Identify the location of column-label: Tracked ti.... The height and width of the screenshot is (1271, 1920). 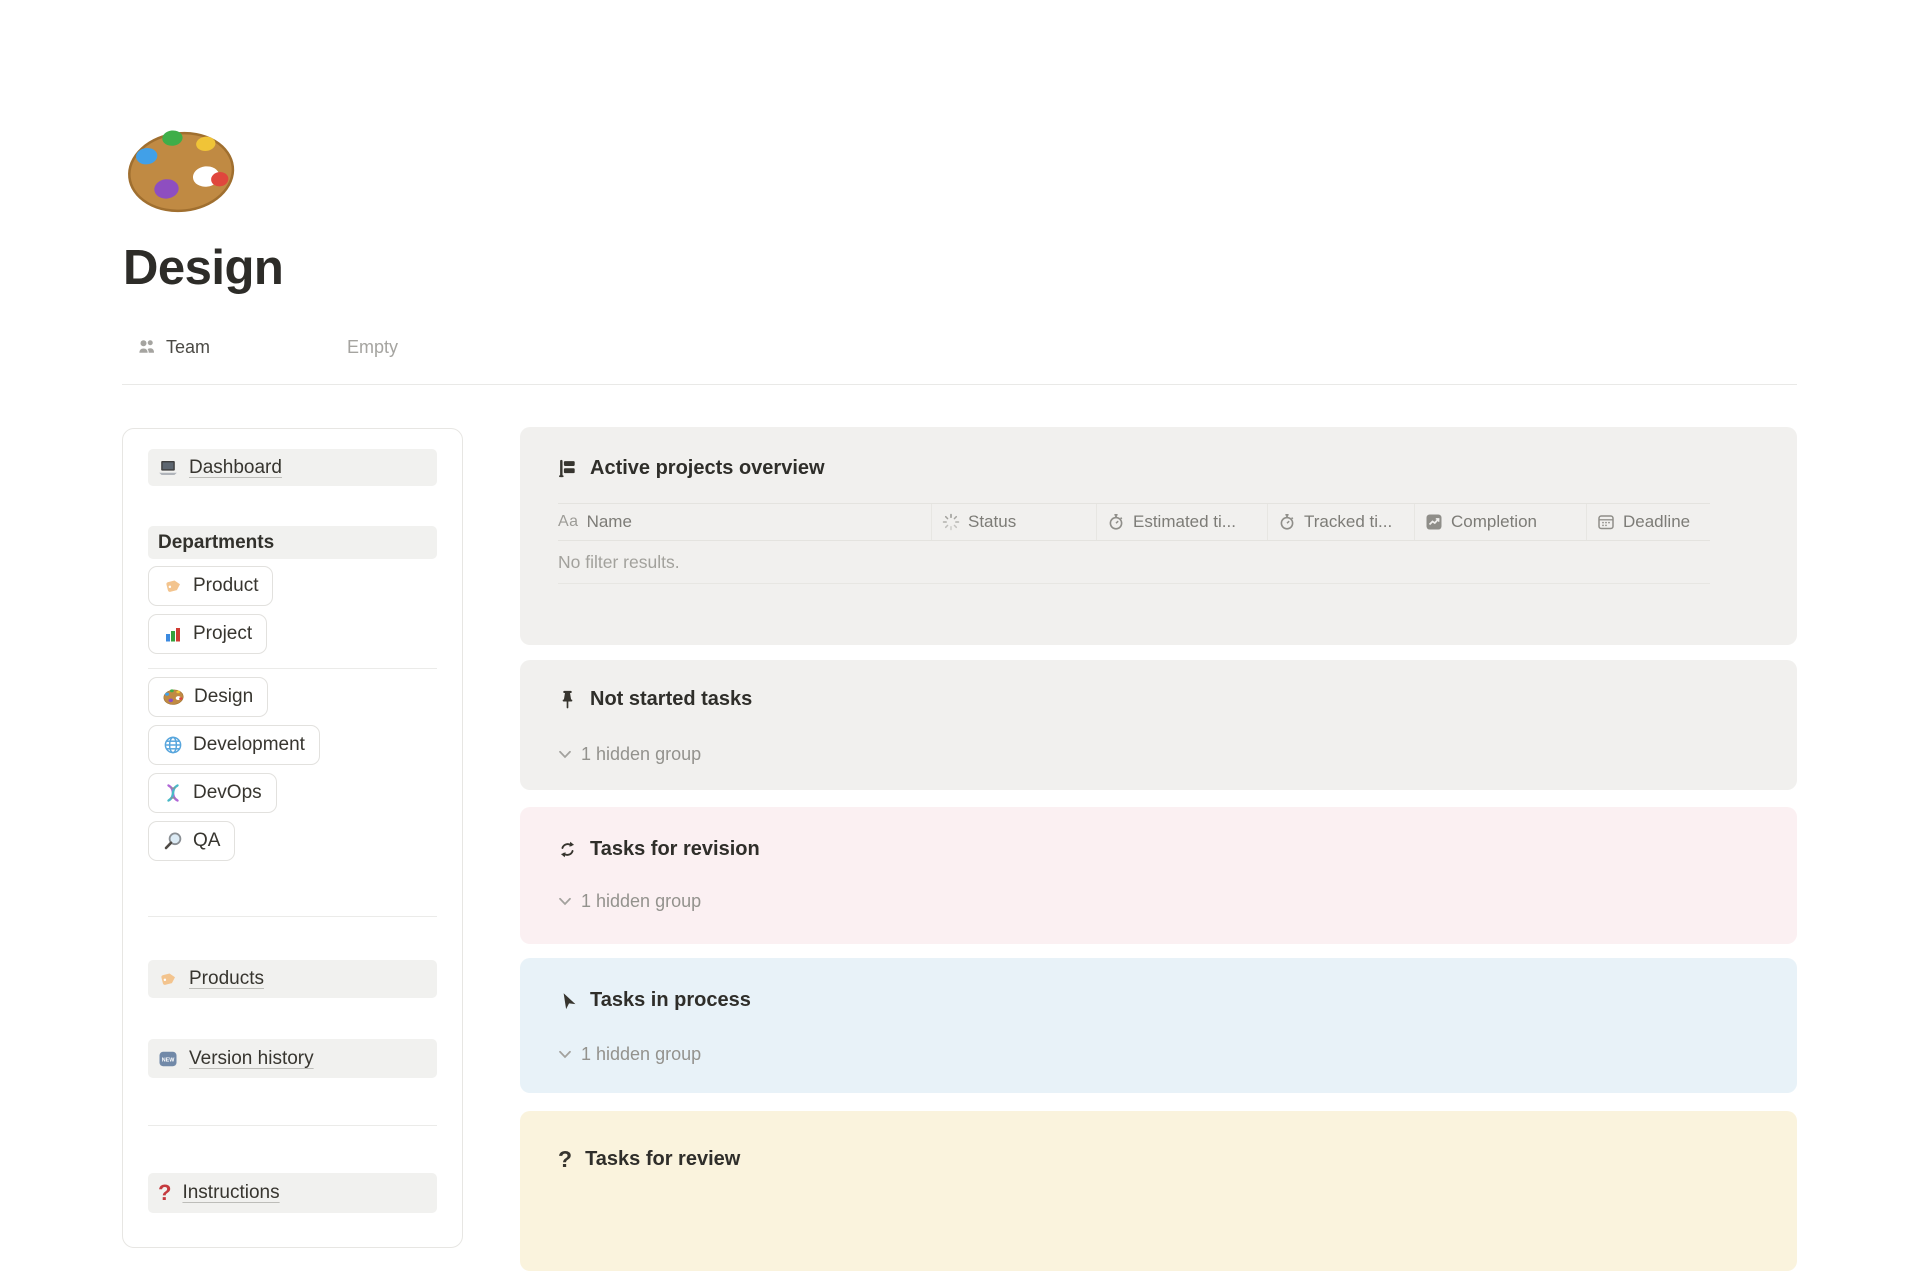
(1348, 521).